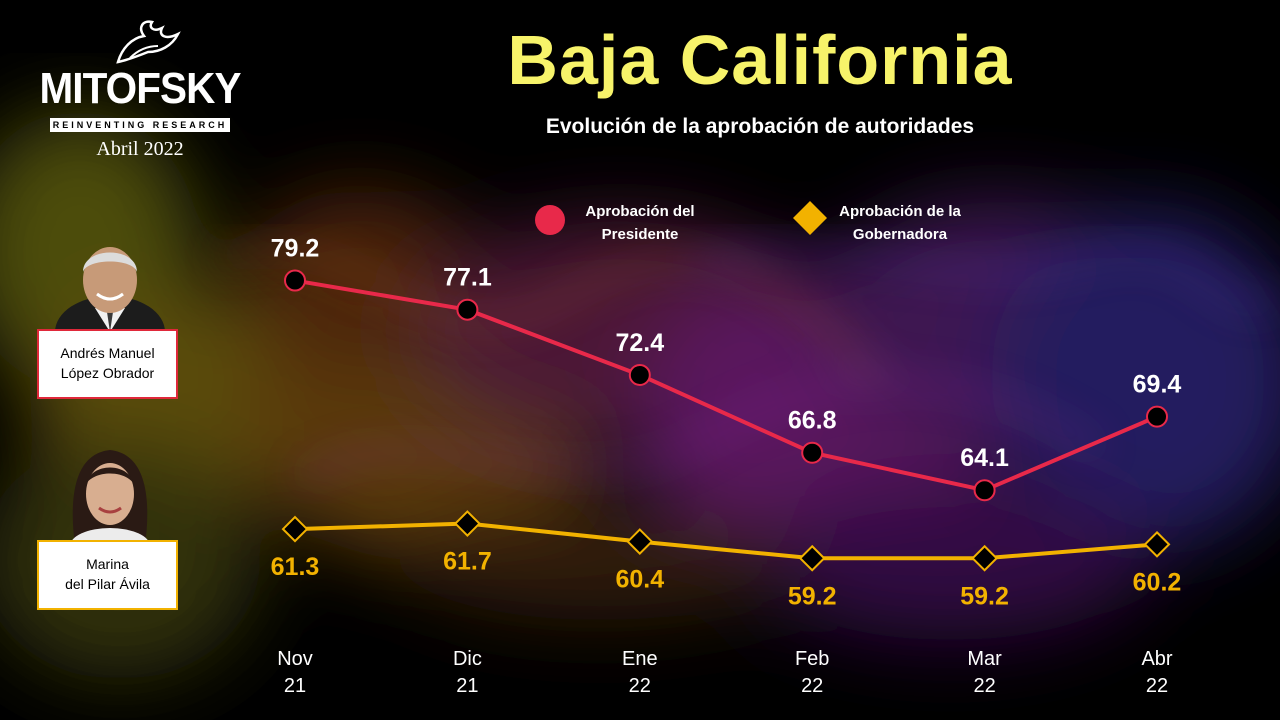  Describe the element at coordinates (640, 211) in the screenshot. I see `legend-president-line1: Aprobación del` at that location.